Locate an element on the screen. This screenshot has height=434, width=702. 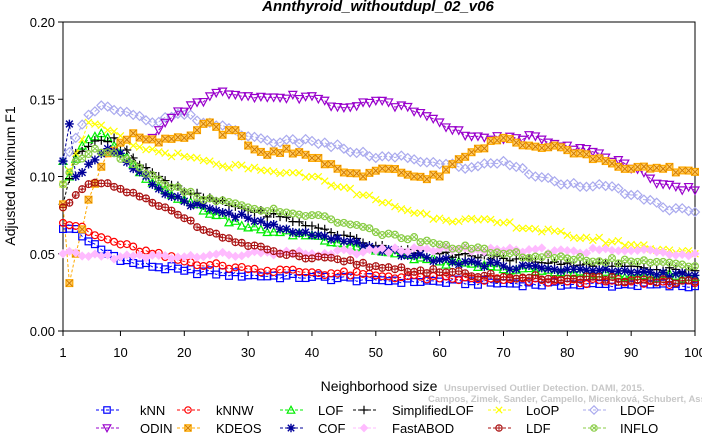
legend-label: LDOF is located at coordinates (637, 410).